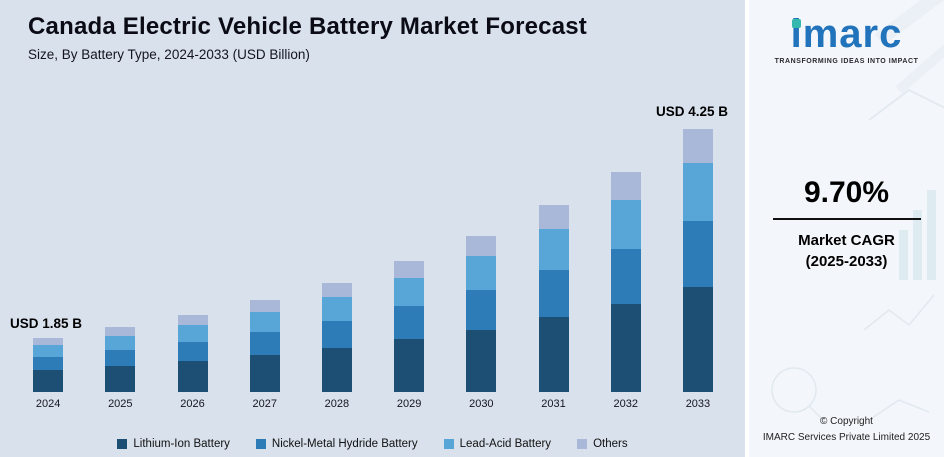 The image size is (944, 457). What do you see at coordinates (846, 421) in the screenshot?
I see `copyright-line1: © Copyright` at bounding box center [846, 421].